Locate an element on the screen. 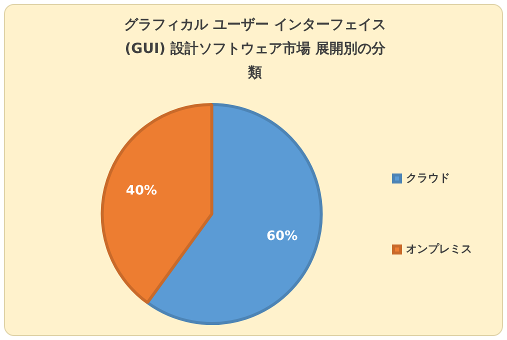 The image size is (507, 340). chart-title: グラフィカル ユーザー インターフェイス (GUI) 設計ソフトウェア市場 展開別の分類 is located at coordinates (255, 49).